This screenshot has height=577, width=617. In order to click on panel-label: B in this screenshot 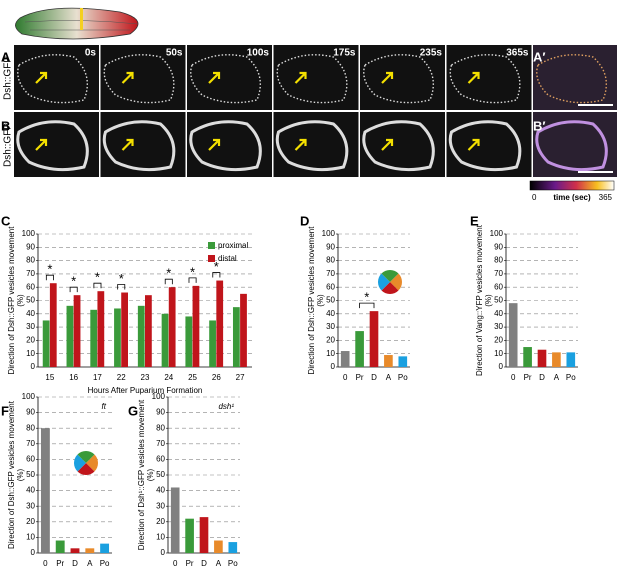, I will do `click(5, 125)`.